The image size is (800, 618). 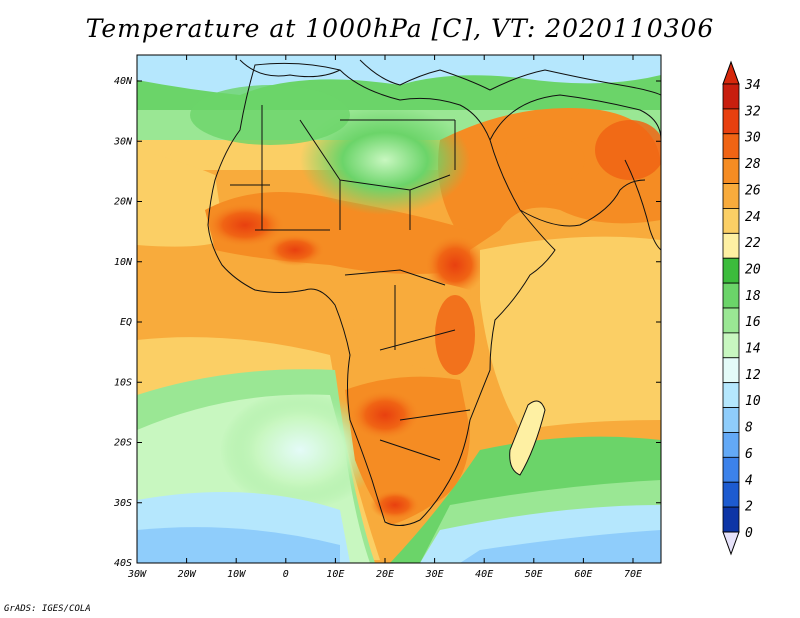 I want to click on colorbar-label: 6, so click(x=749, y=454).